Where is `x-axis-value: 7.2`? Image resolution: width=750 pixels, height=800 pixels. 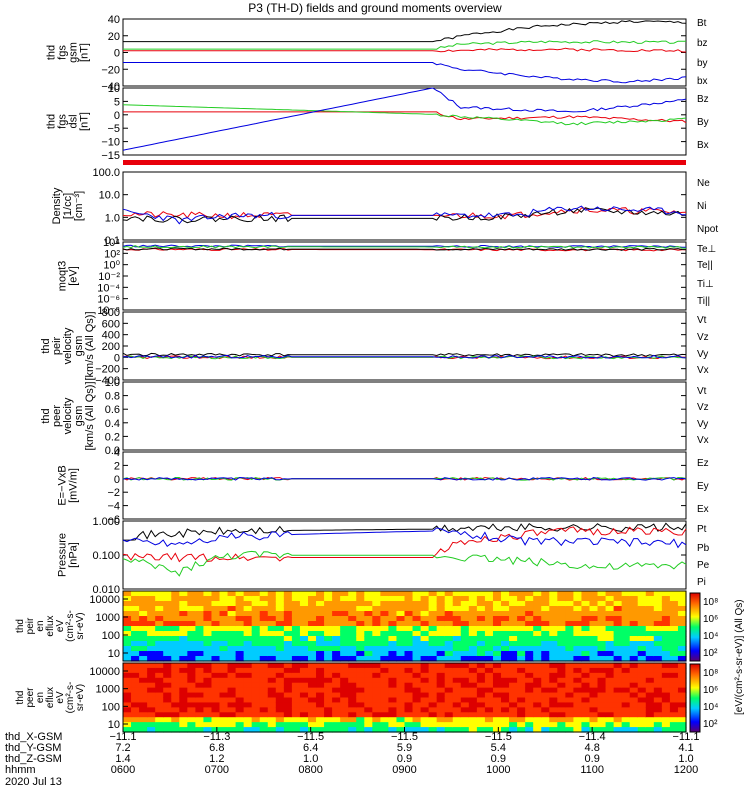 x-axis-value: 7.2 is located at coordinates (122, 748).